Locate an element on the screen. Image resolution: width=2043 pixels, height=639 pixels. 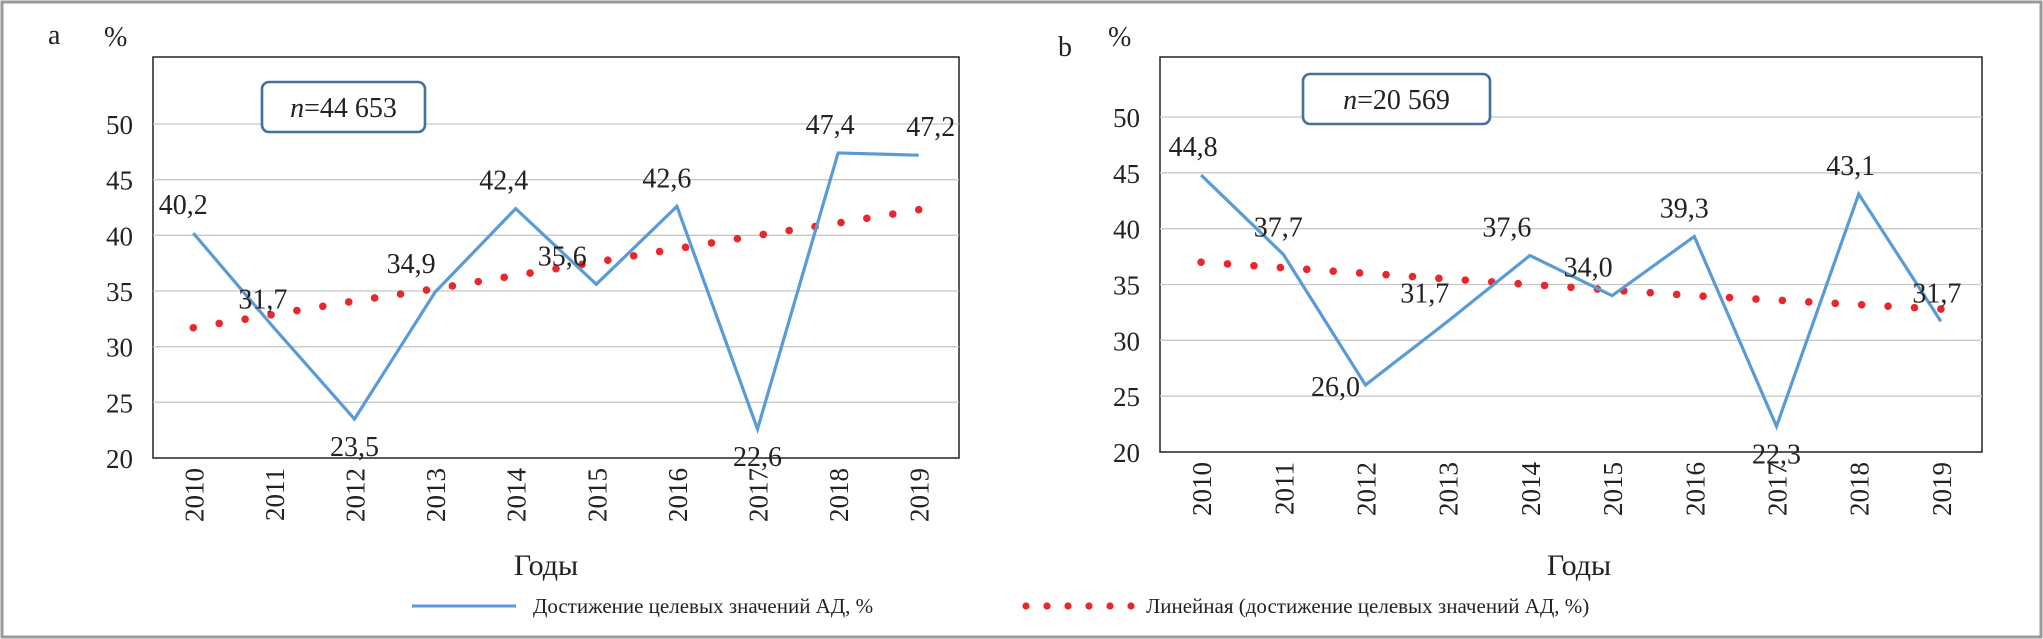
series-line is located at coordinates (1571, 302).